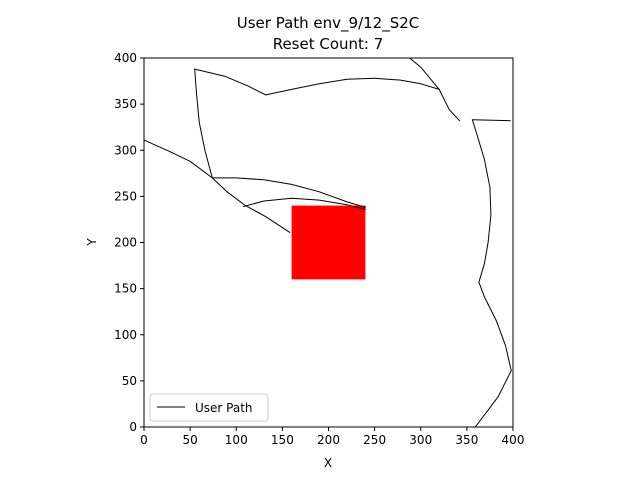 The image size is (640, 480). I want to click on legend-box, so click(209, 407).